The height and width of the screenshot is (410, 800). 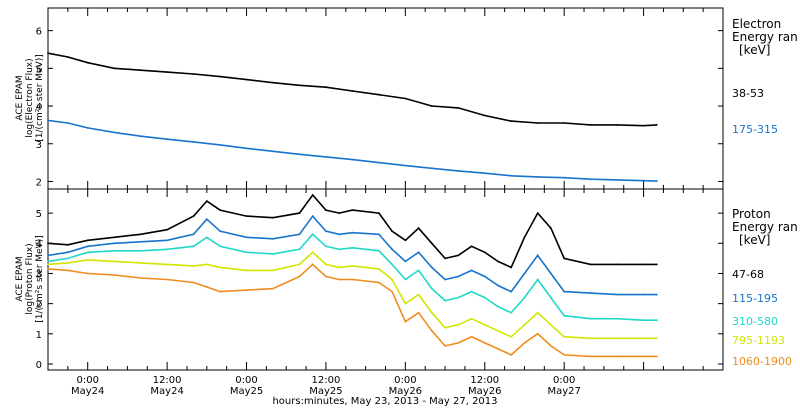 I want to click on proton-legend-title-1: Proton, so click(x=751, y=214).